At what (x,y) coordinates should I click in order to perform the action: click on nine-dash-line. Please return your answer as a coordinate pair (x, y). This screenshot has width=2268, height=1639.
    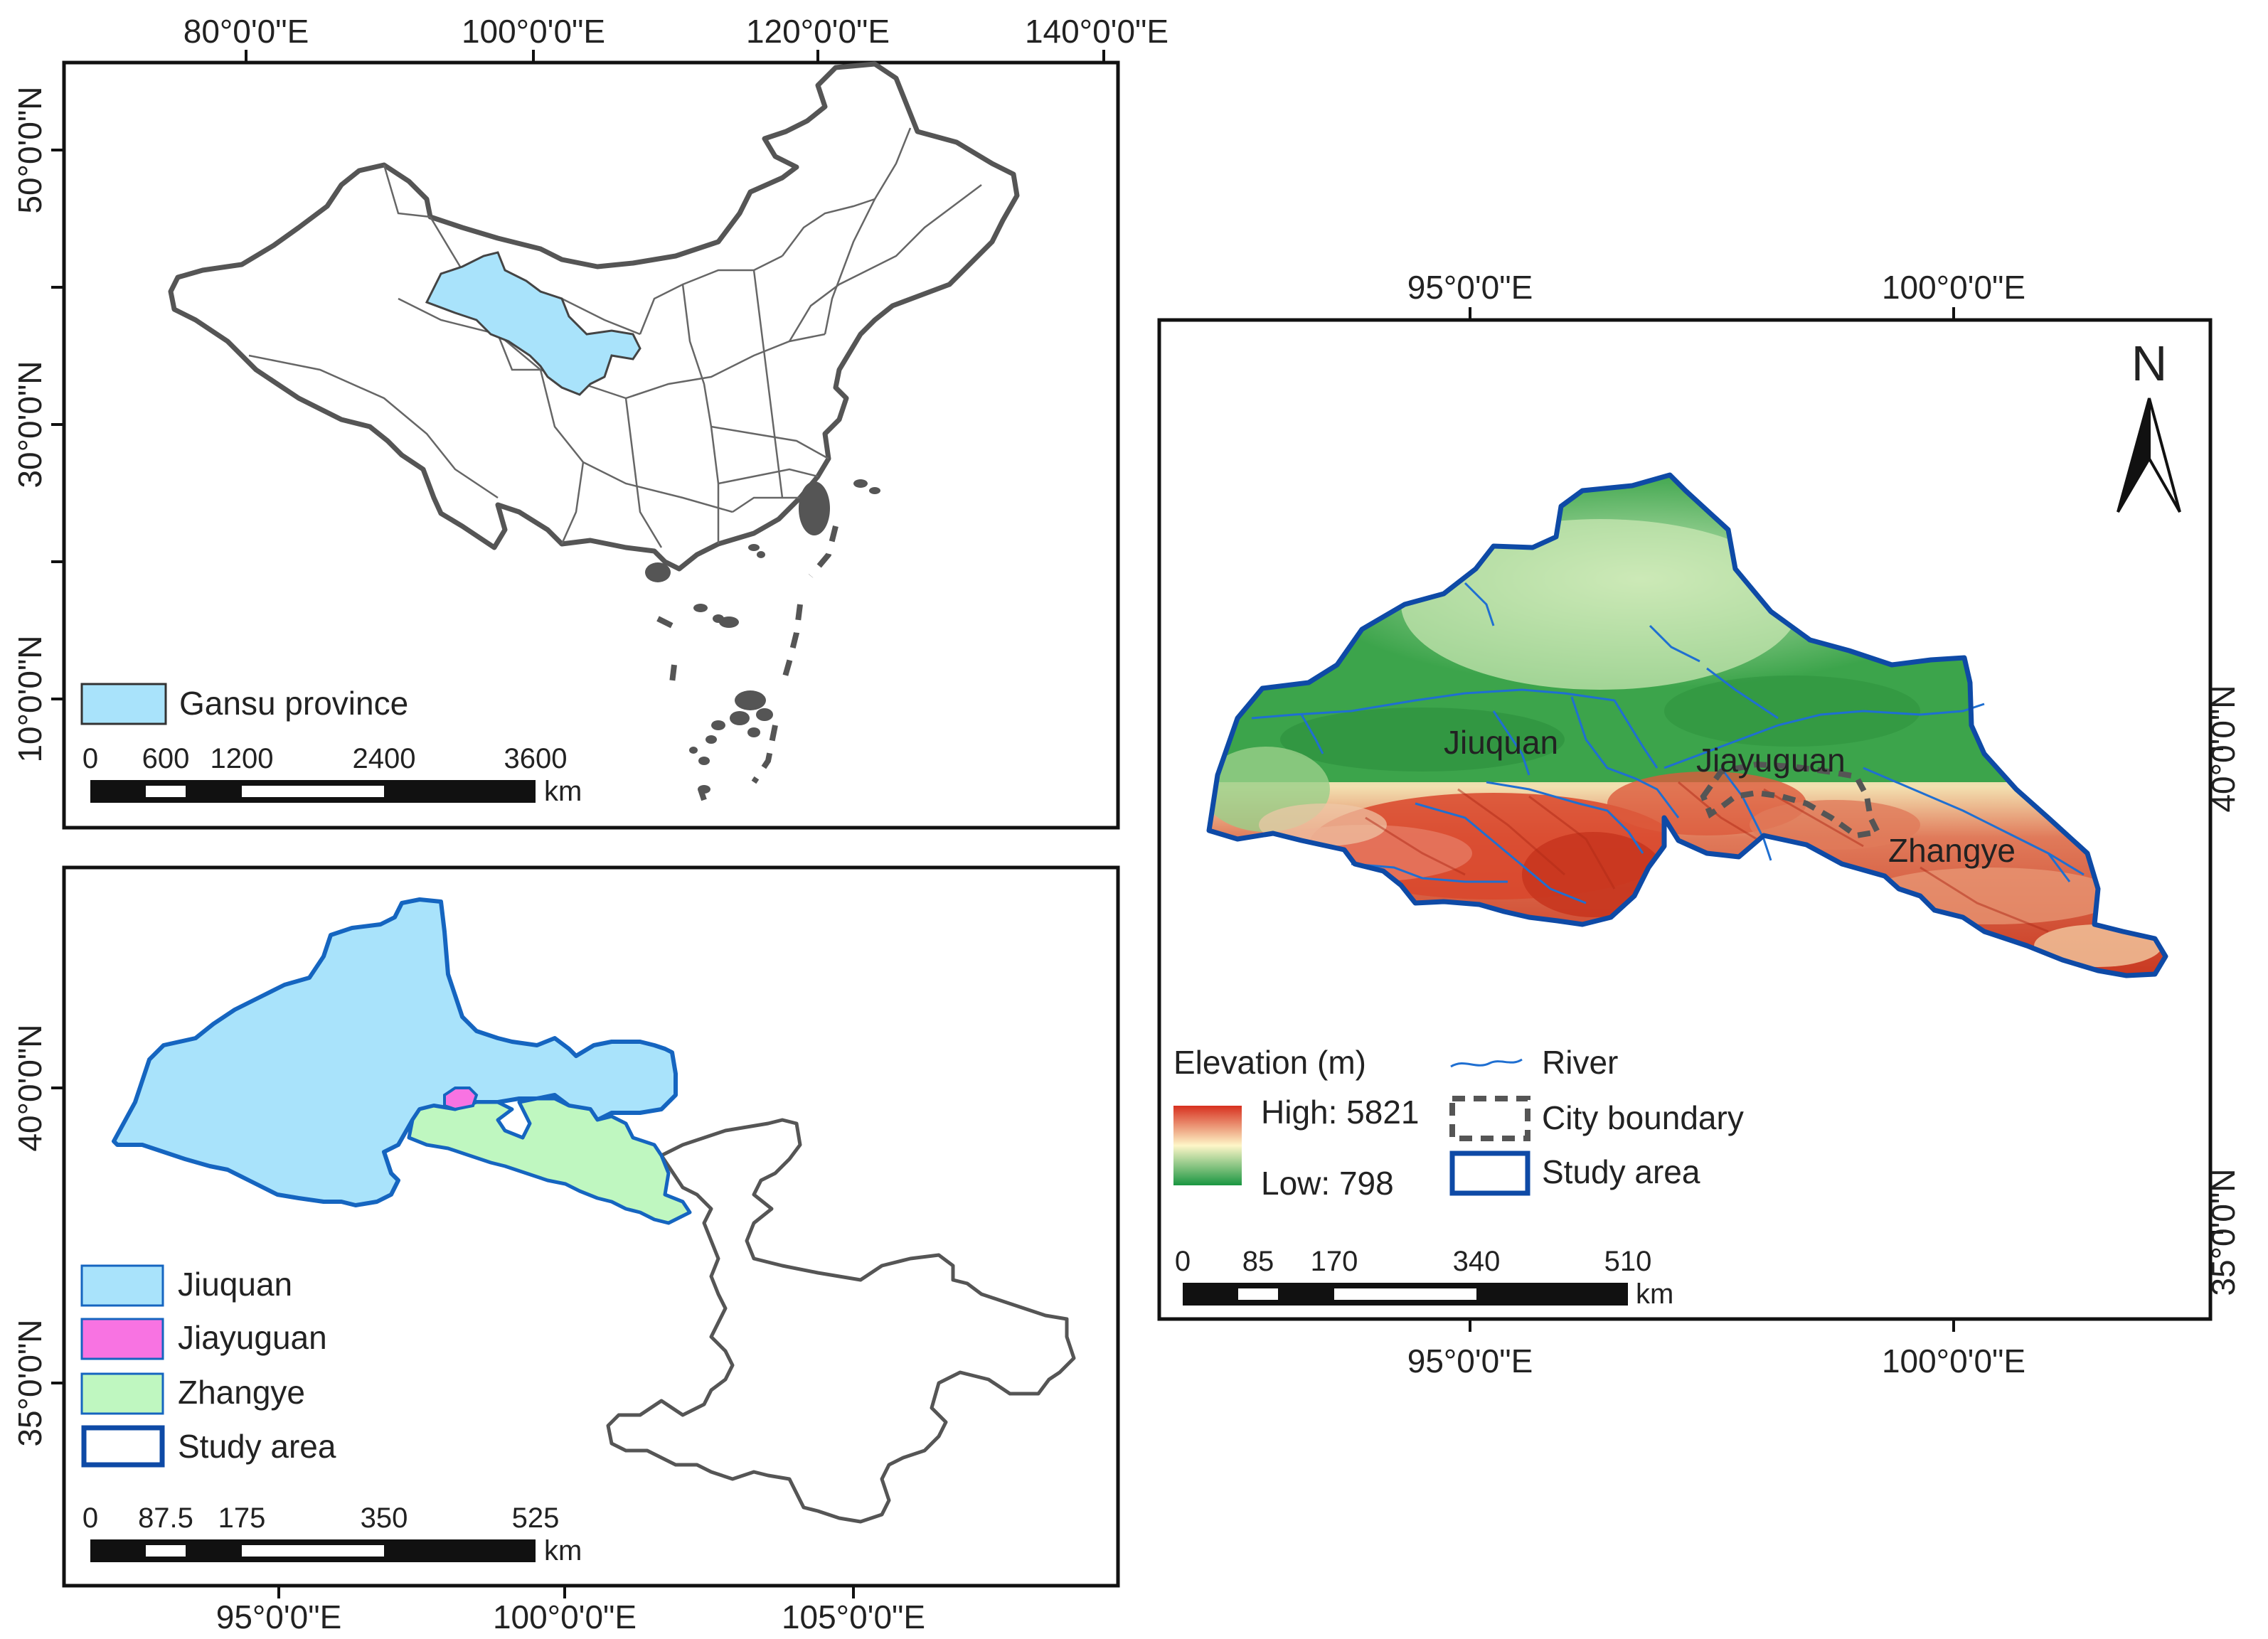
    Looking at the image, I should click on (747, 663).